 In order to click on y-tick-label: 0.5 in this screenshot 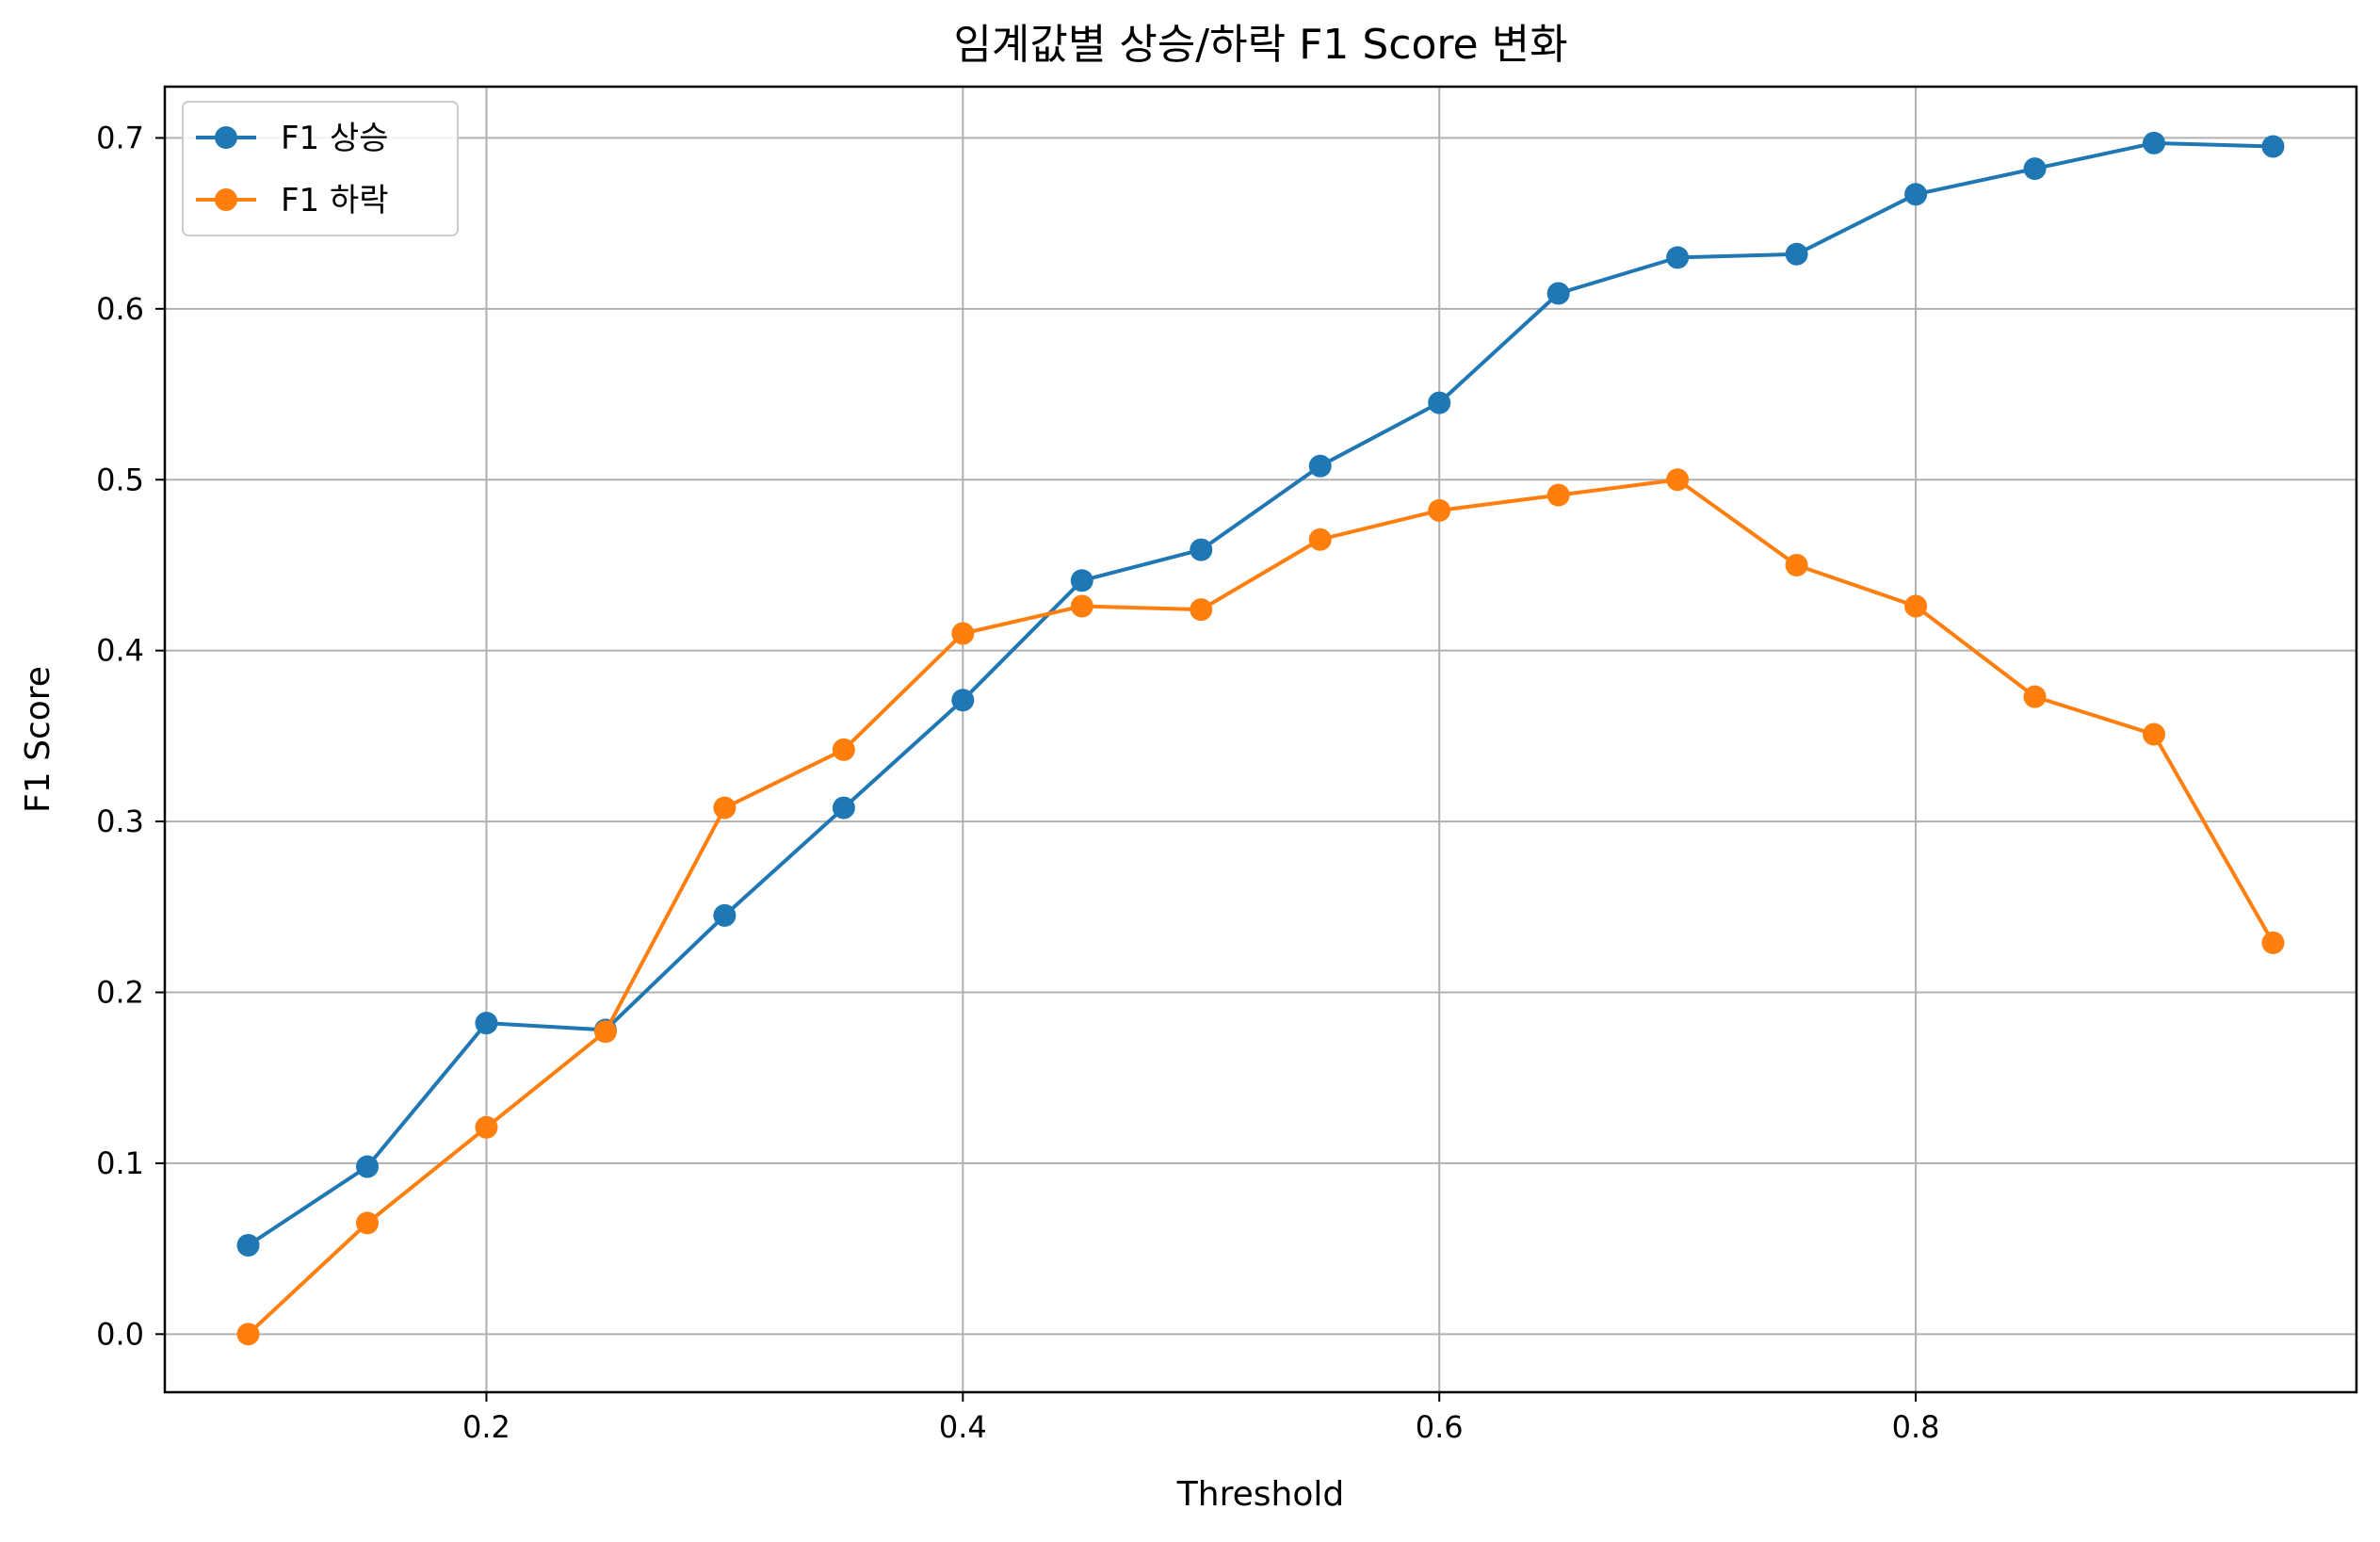, I will do `click(120, 479)`.